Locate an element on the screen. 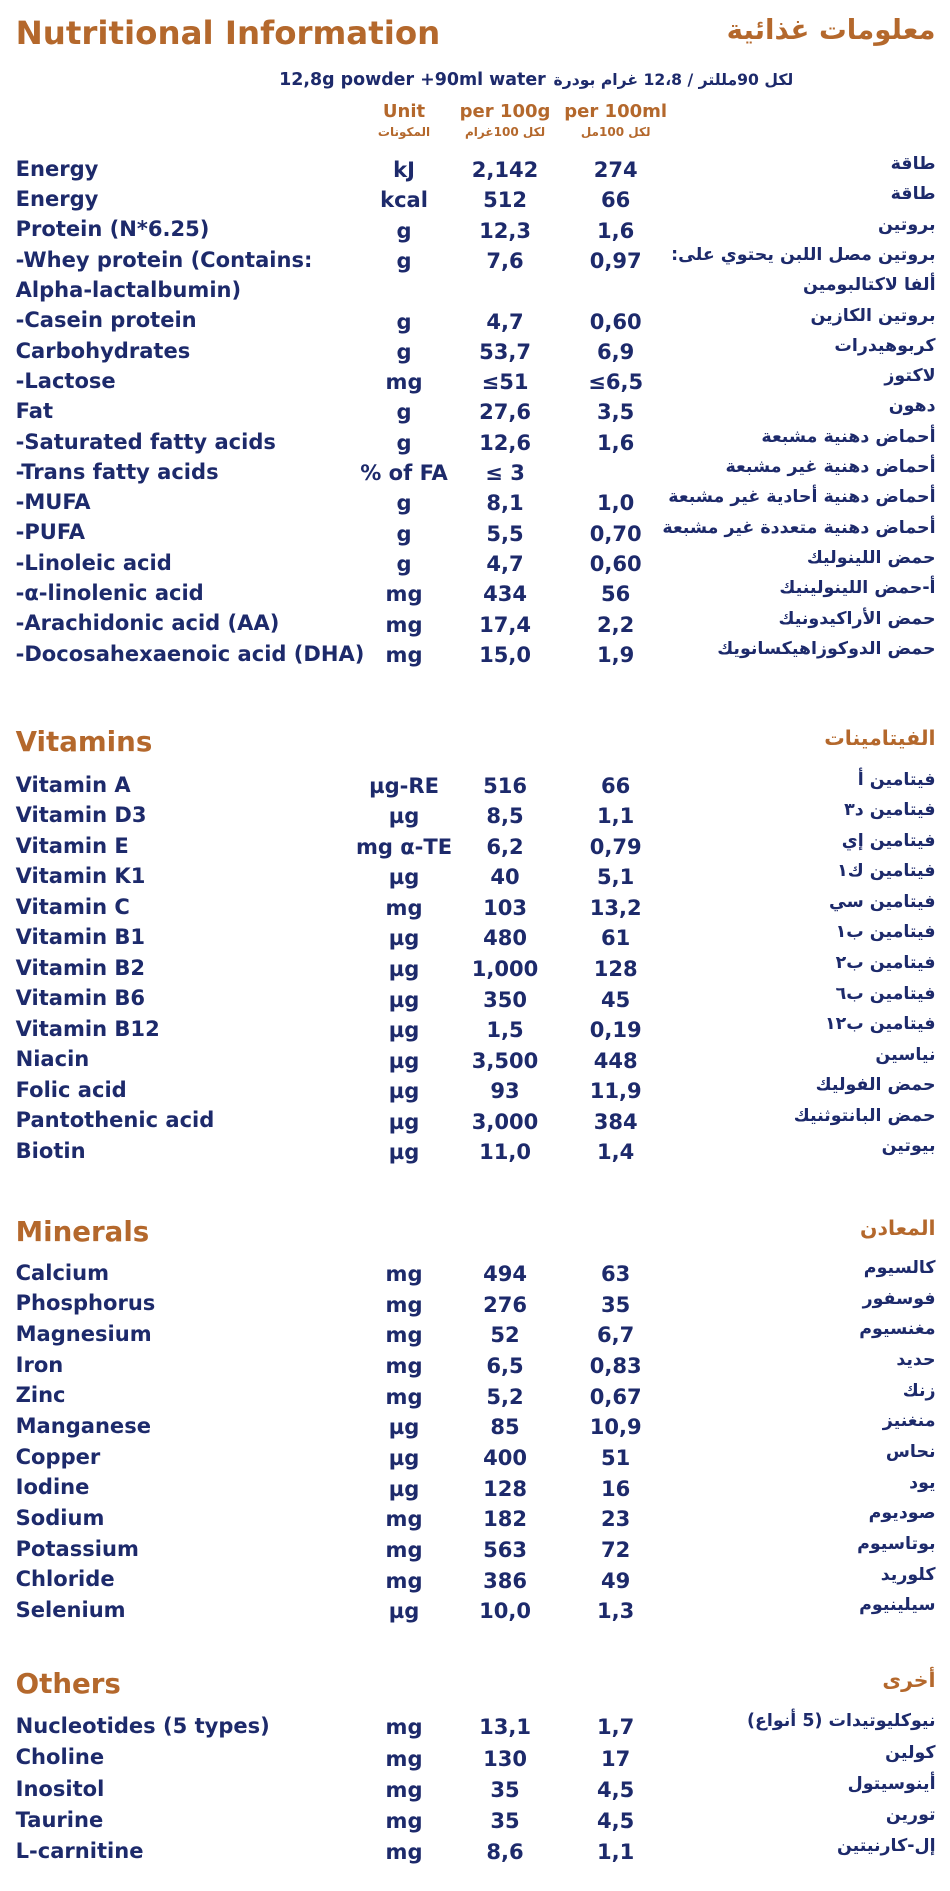 This screenshot has width=950, height=1891. per-100g: 512 is located at coordinates (505, 200).